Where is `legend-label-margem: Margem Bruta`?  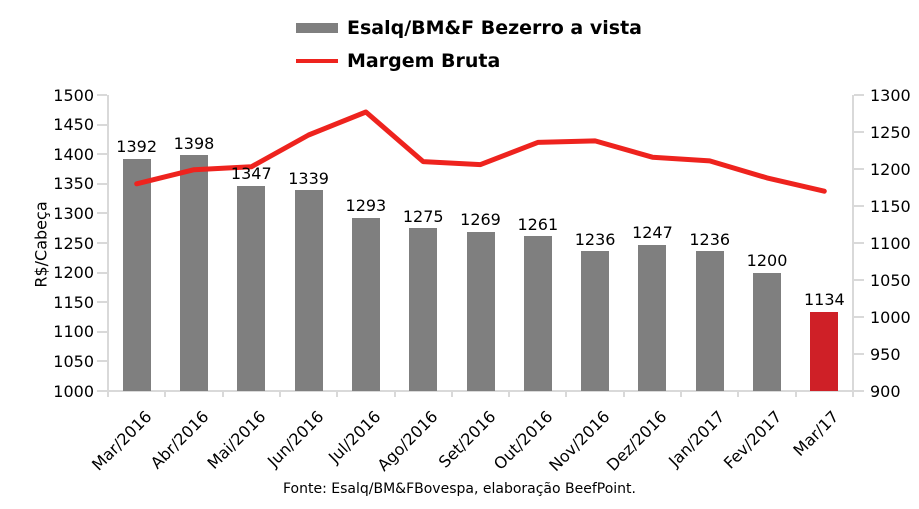 legend-label-margem: Margem Bruta is located at coordinates (424, 61).